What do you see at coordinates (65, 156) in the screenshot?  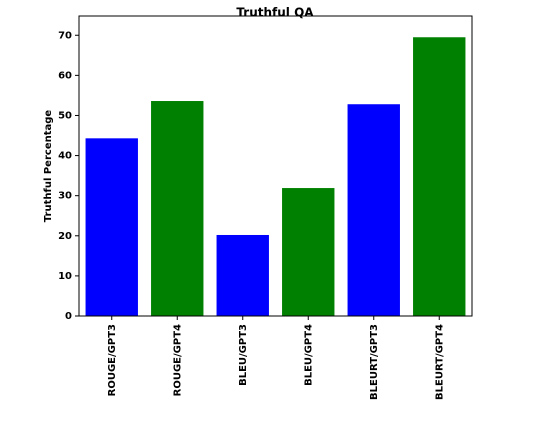 I see `y-tick-label: 40` at bounding box center [65, 156].